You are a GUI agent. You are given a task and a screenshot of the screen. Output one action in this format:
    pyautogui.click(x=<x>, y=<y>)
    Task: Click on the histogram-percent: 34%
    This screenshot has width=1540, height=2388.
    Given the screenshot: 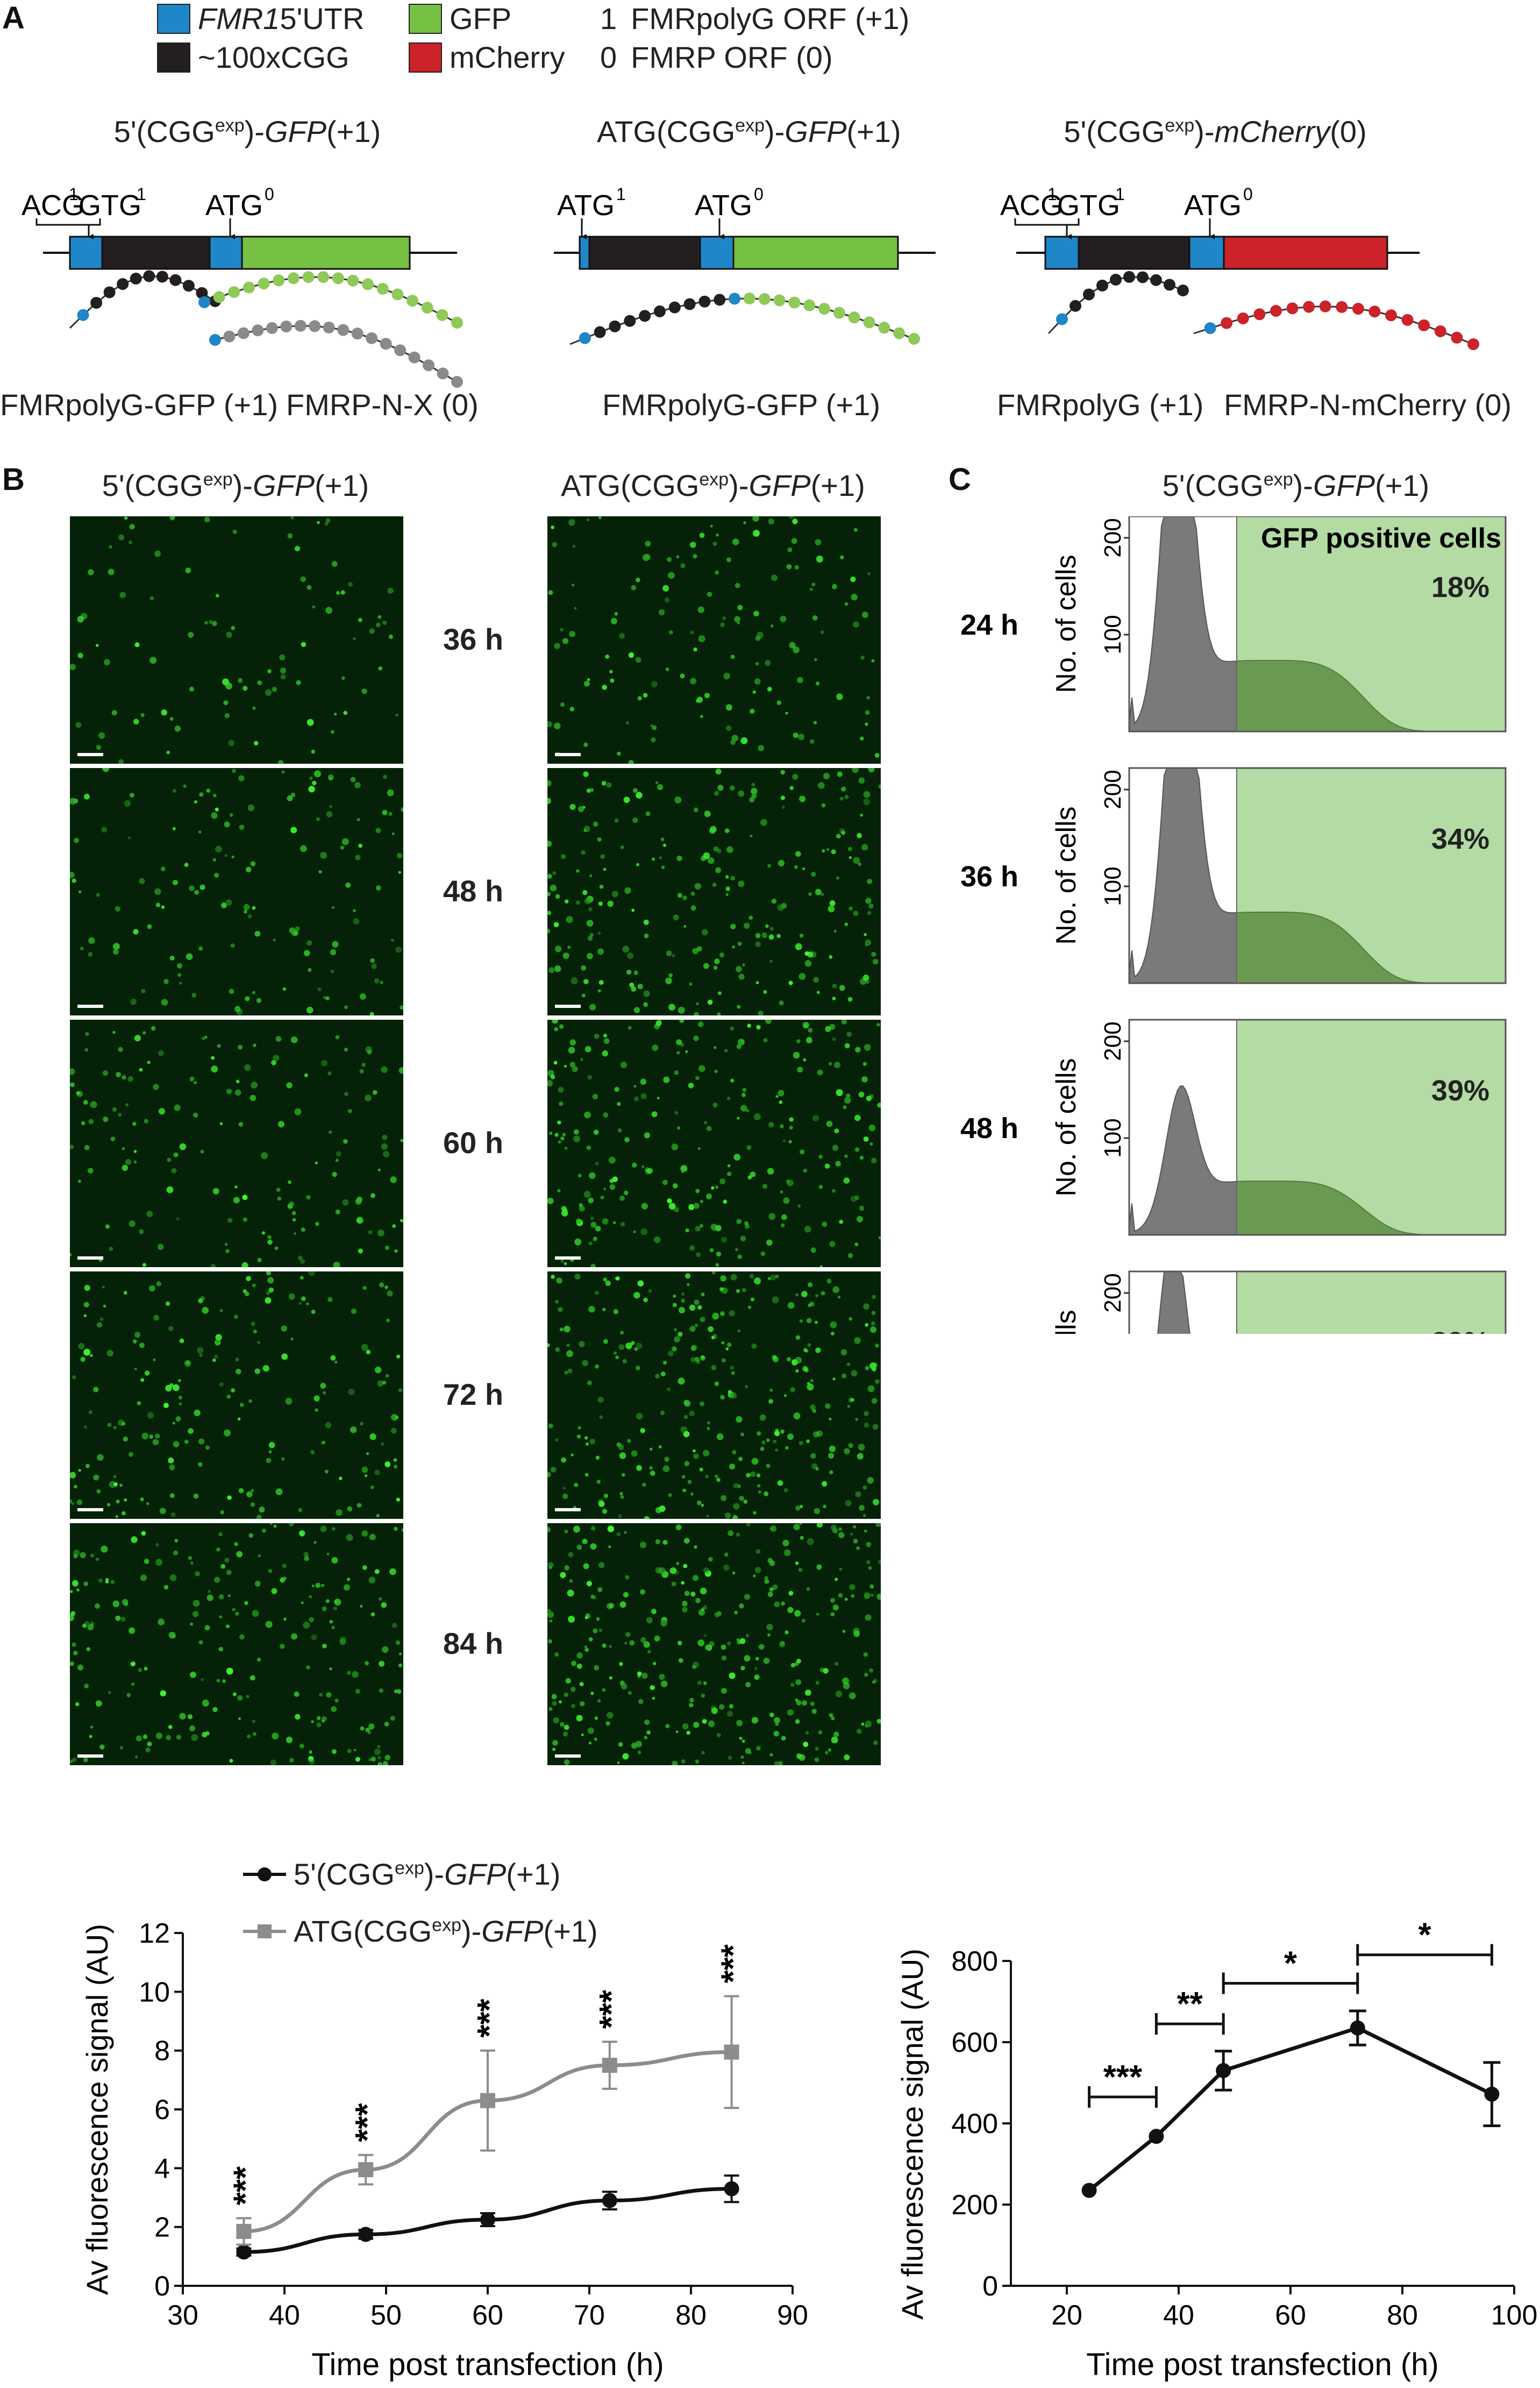 What is the action you would take?
    pyautogui.click(x=1460, y=839)
    